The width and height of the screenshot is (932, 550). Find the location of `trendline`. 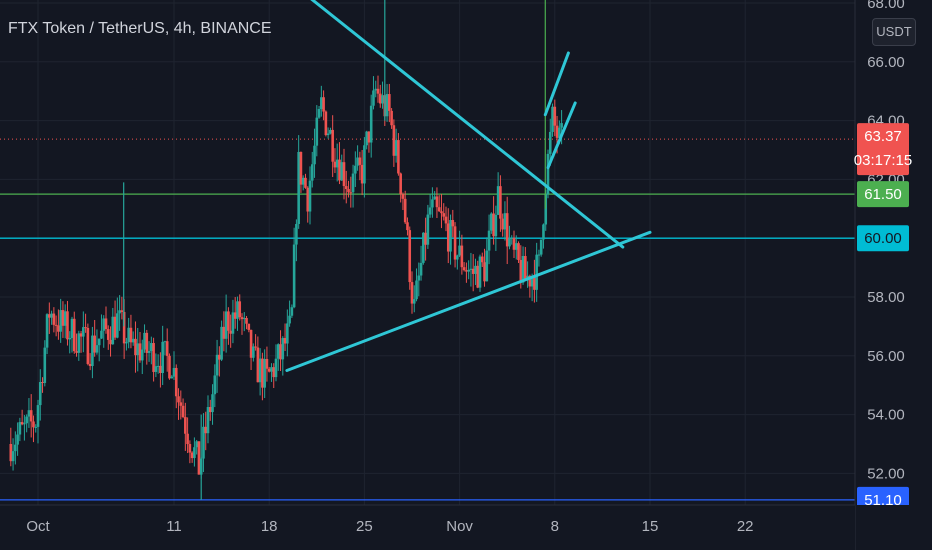

trendline is located at coordinates (556, 84).